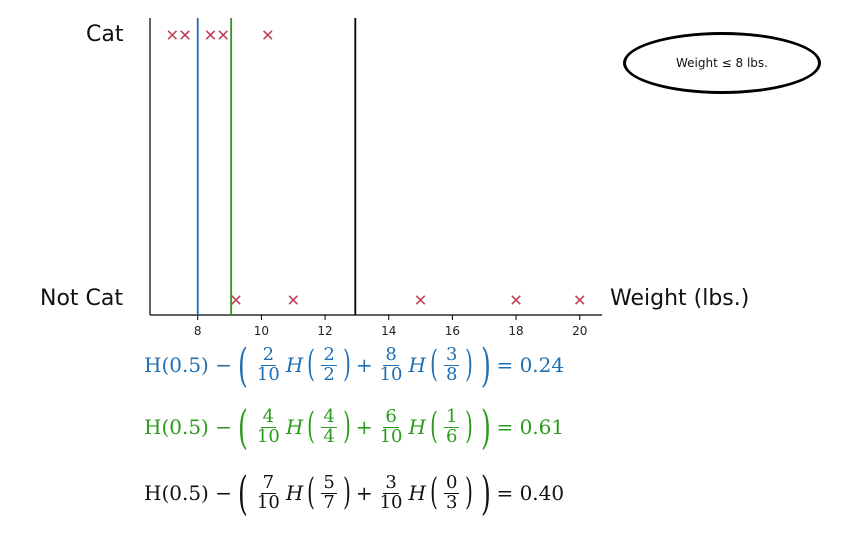 Image resolution: width=842 pixels, height=534 pixels. What do you see at coordinates (329, 482) in the screenshot?
I see `numerator: 5` at bounding box center [329, 482].